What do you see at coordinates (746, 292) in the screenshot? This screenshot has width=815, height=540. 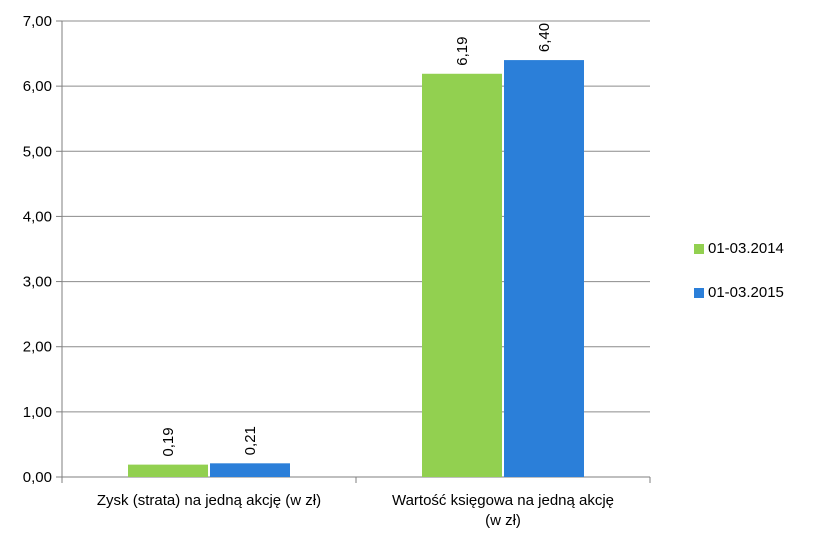 I see `legend-label: 01-03.2015` at bounding box center [746, 292].